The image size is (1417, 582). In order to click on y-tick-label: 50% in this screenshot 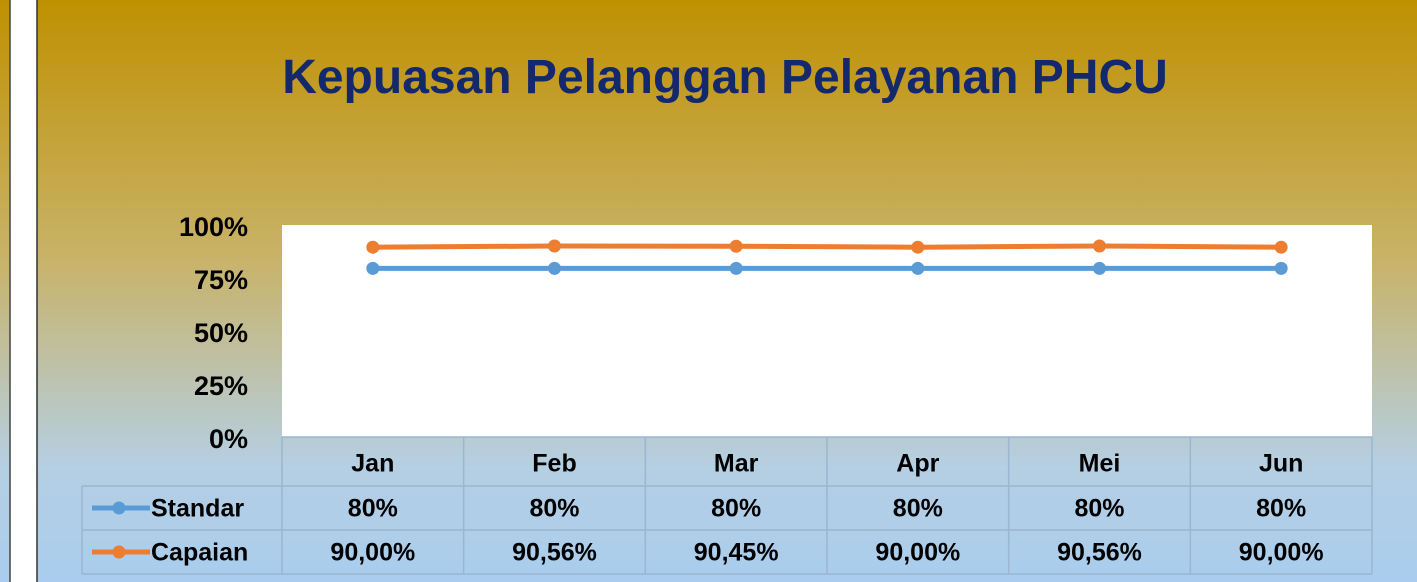, I will do `click(221, 333)`.